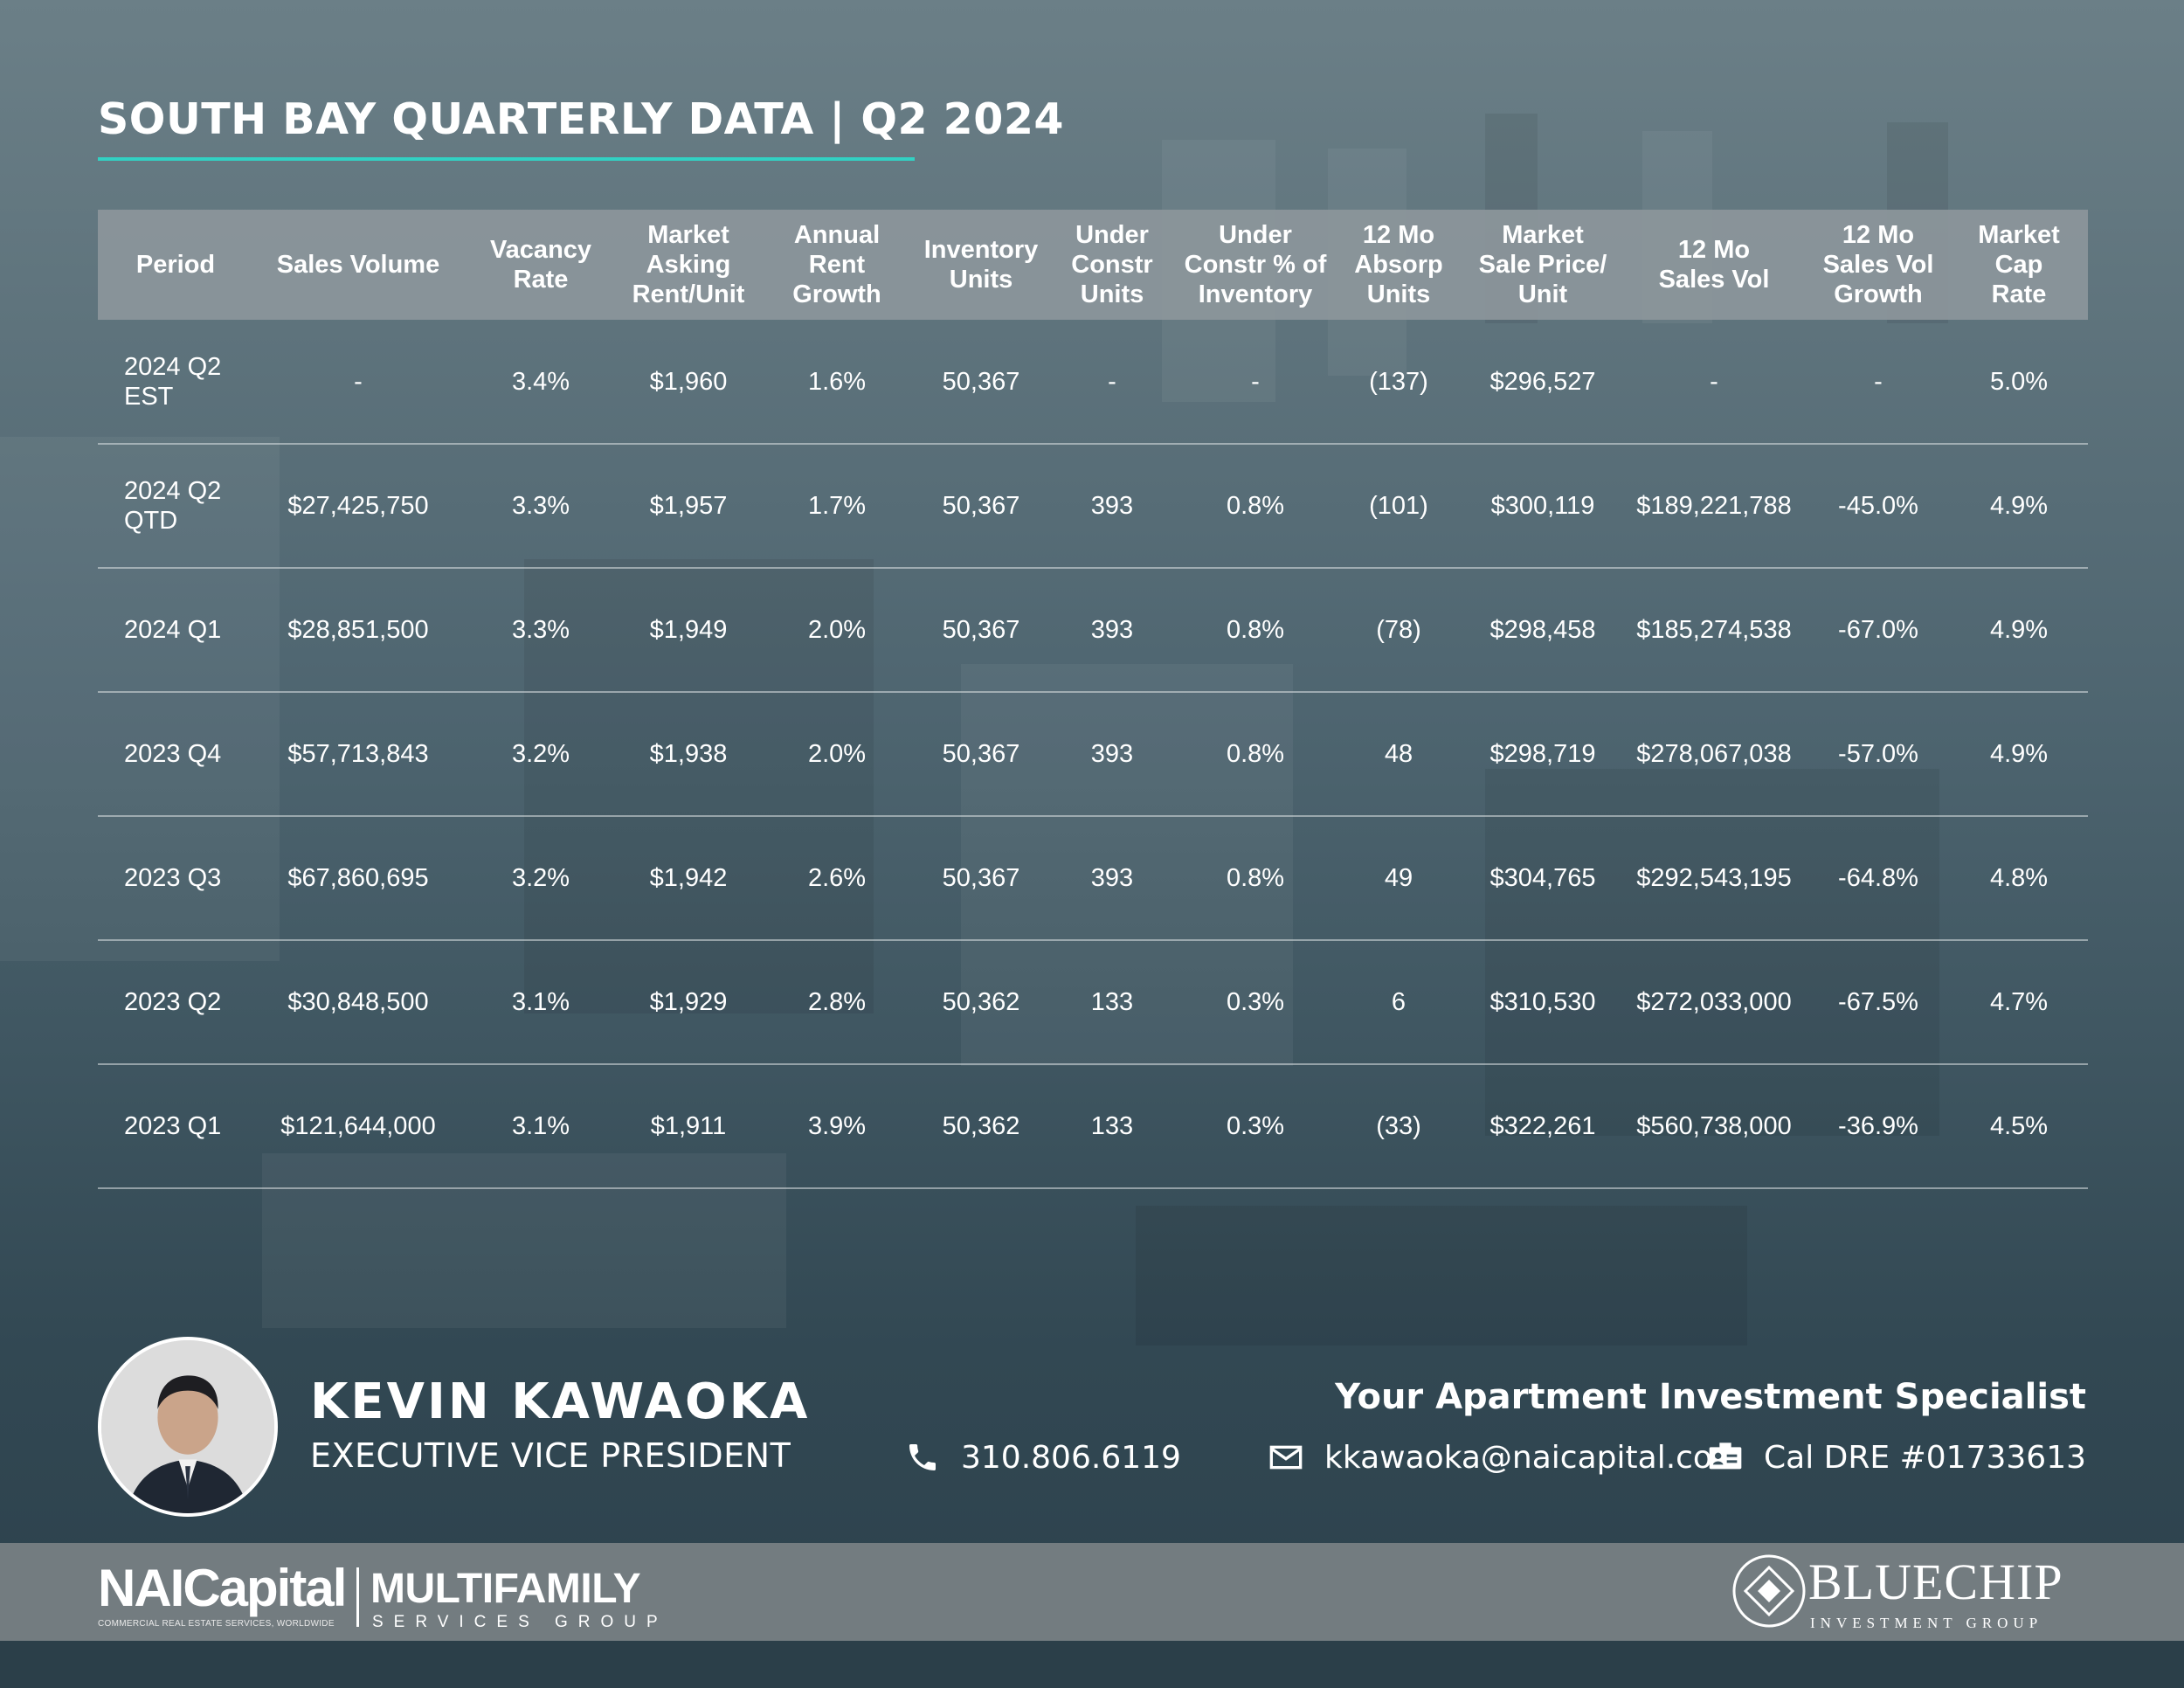  Describe the element at coordinates (1505, 1457) in the screenshot. I see `email-contact: kkawaoka@naicapital.com` at that location.